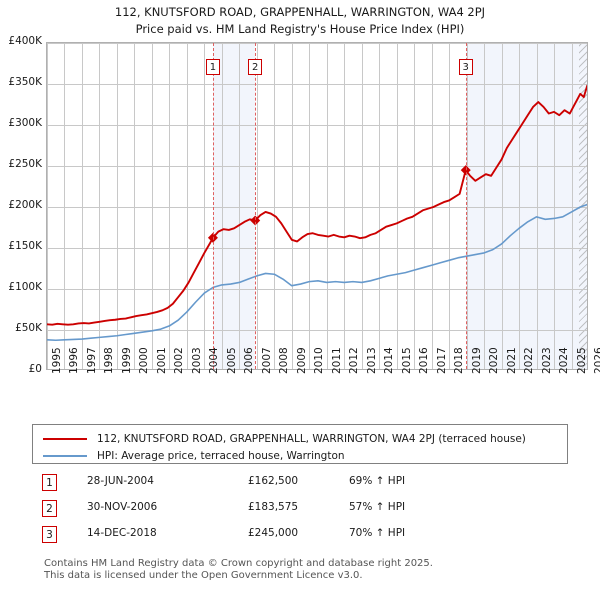  What do you see at coordinates (465, 67) in the screenshot?
I see `marker-number-box: 3` at bounding box center [465, 67].